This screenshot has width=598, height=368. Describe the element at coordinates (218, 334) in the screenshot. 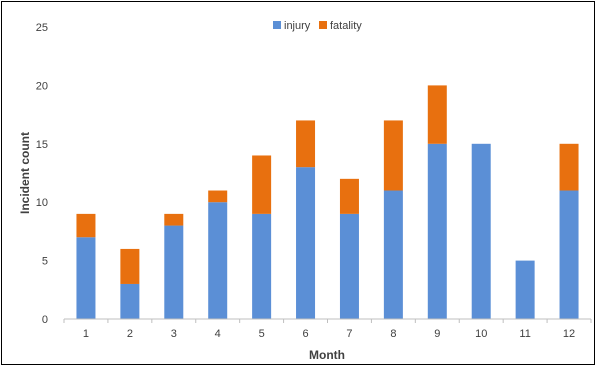

I see `x-tick-label: 4` at that location.